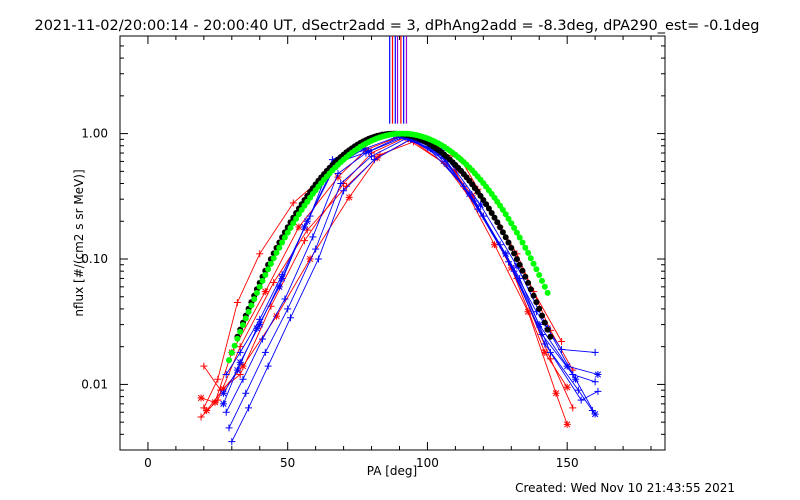  I want to click on y-axis-label: nflux [#/(cm2 s sr MeV)], so click(79, 242).